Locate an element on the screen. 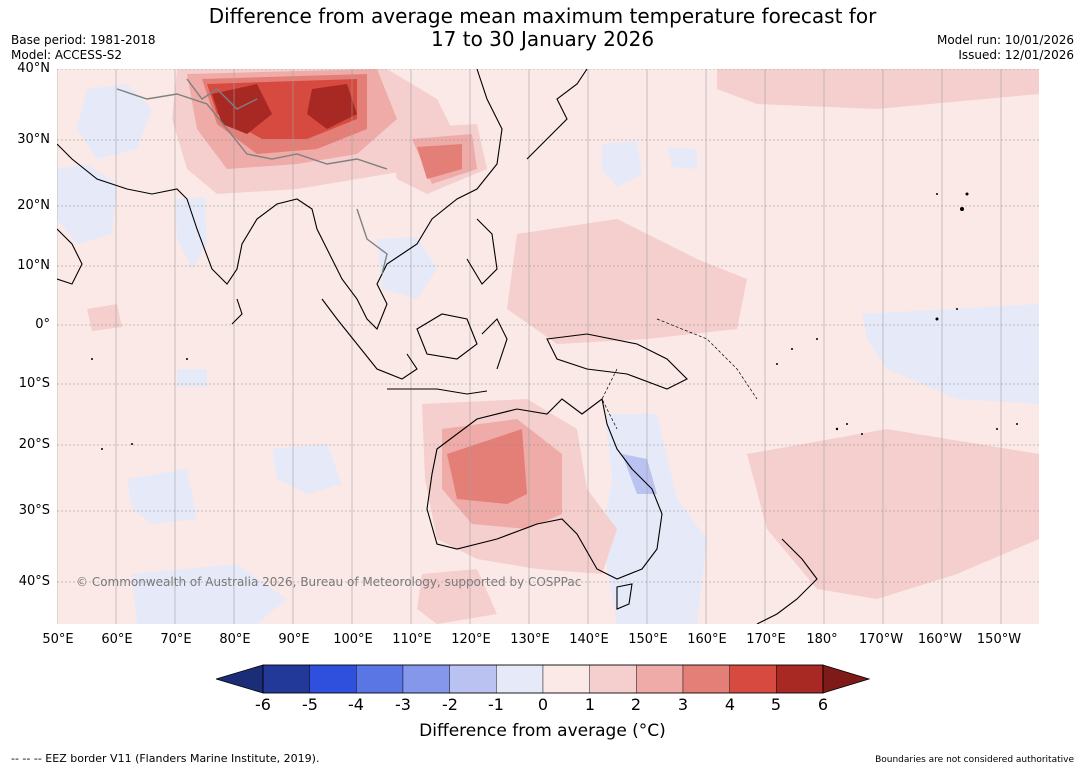 This screenshot has height=770, width=1085. cool-patch-southern-ocean is located at coordinates (209, 594).